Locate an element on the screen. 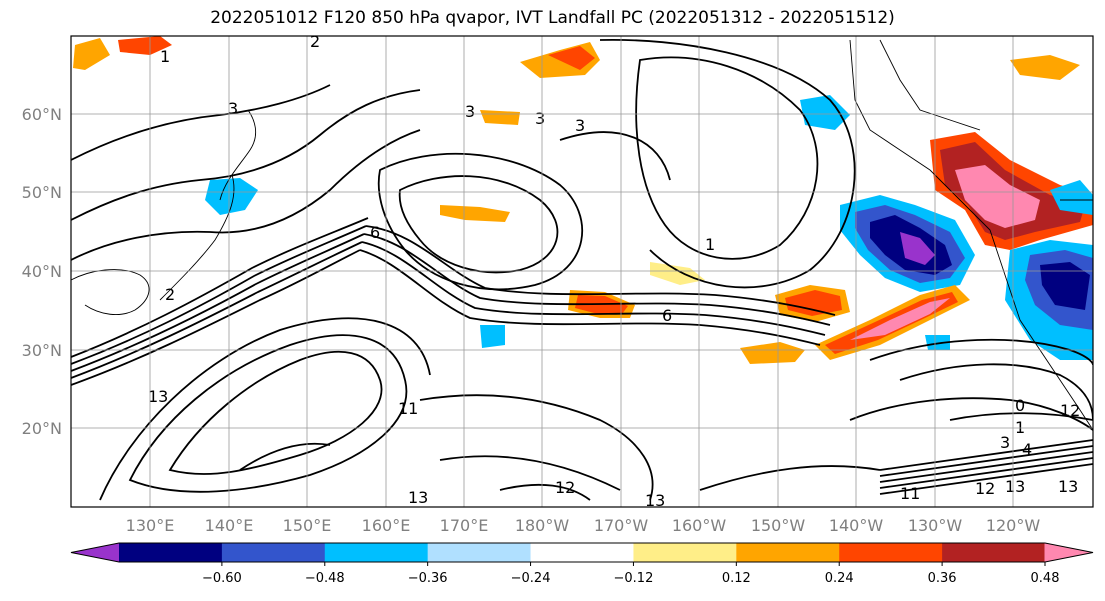 The width and height of the screenshot is (1105, 601). colorbar-extend-high is located at coordinates (1068, 552).